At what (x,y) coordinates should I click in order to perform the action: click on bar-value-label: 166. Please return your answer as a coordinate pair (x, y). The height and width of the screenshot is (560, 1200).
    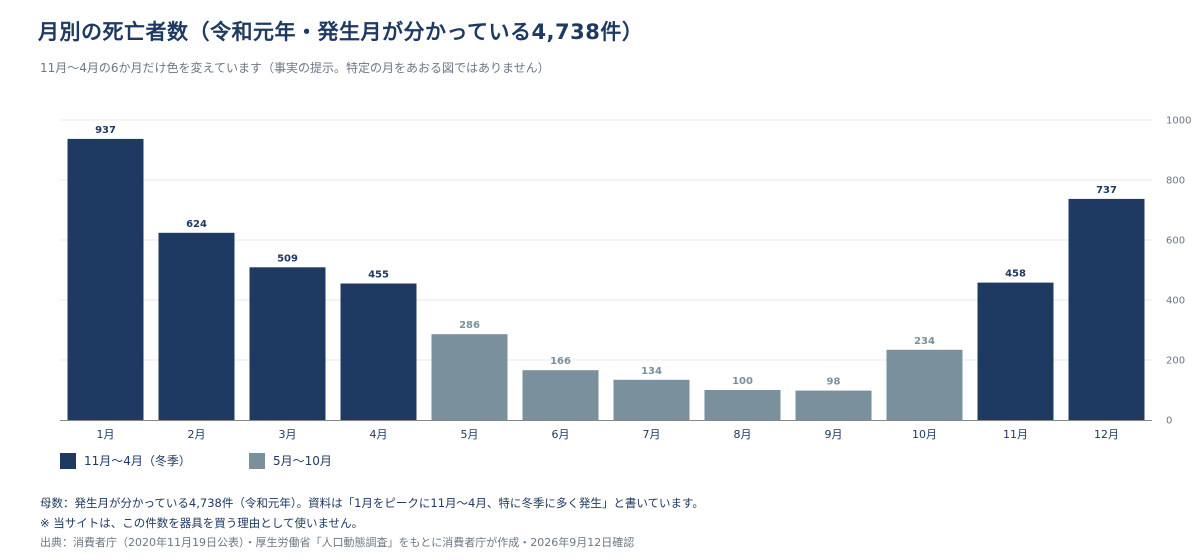
    Looking at the image, I should click on (560, 361).